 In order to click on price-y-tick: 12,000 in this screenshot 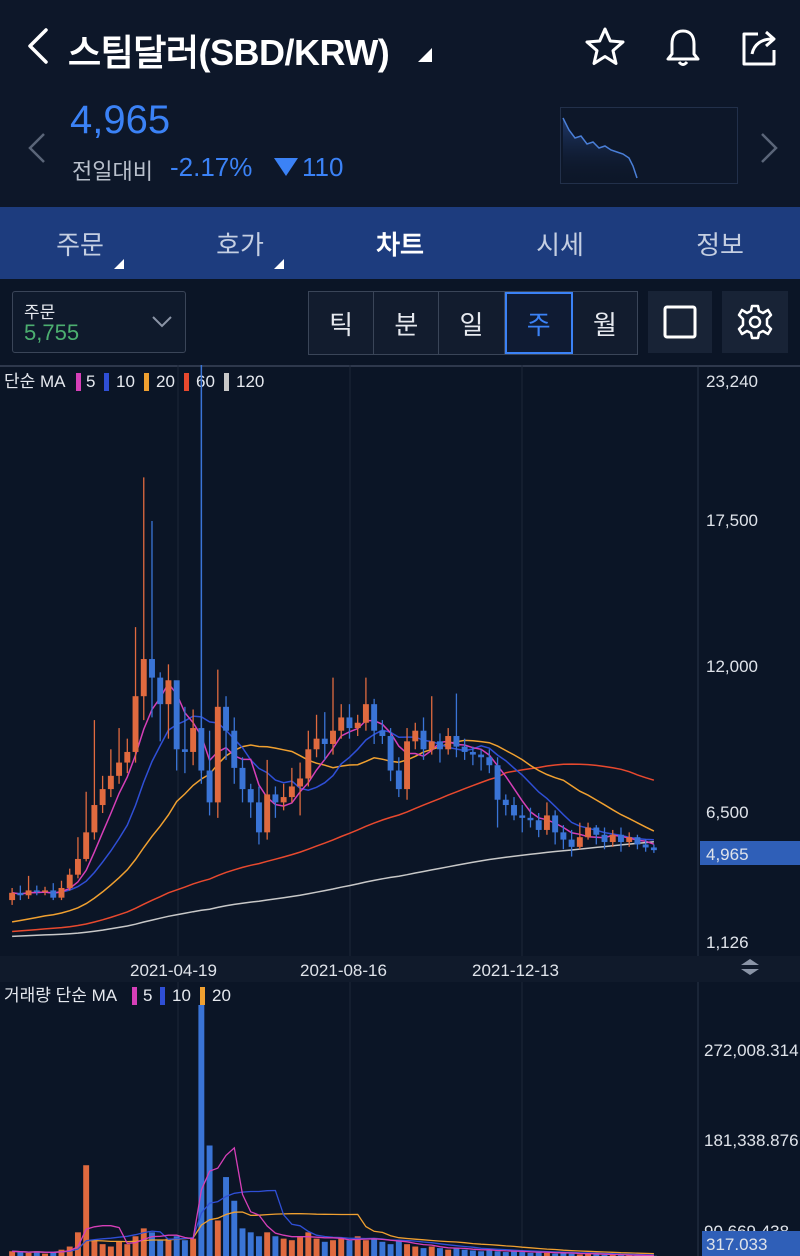, I will do `click(732, 666)`.